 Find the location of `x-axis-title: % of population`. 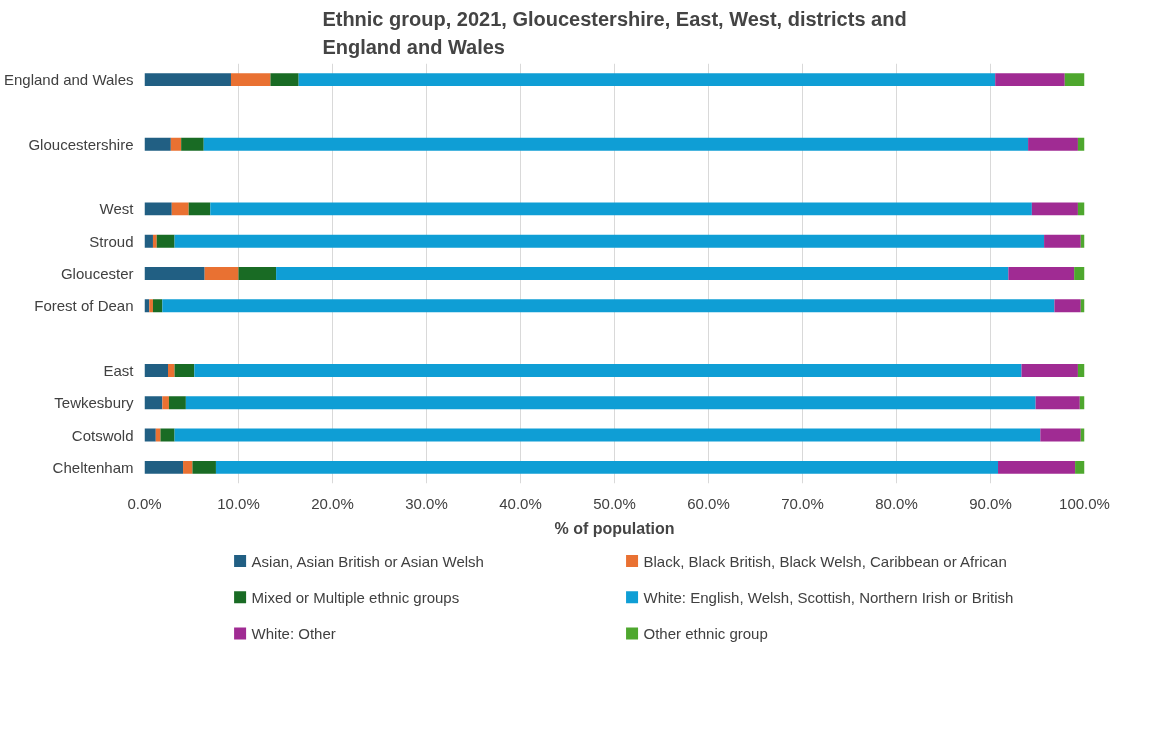

x-axis-title: % of population is located at coordinates (614, 528).